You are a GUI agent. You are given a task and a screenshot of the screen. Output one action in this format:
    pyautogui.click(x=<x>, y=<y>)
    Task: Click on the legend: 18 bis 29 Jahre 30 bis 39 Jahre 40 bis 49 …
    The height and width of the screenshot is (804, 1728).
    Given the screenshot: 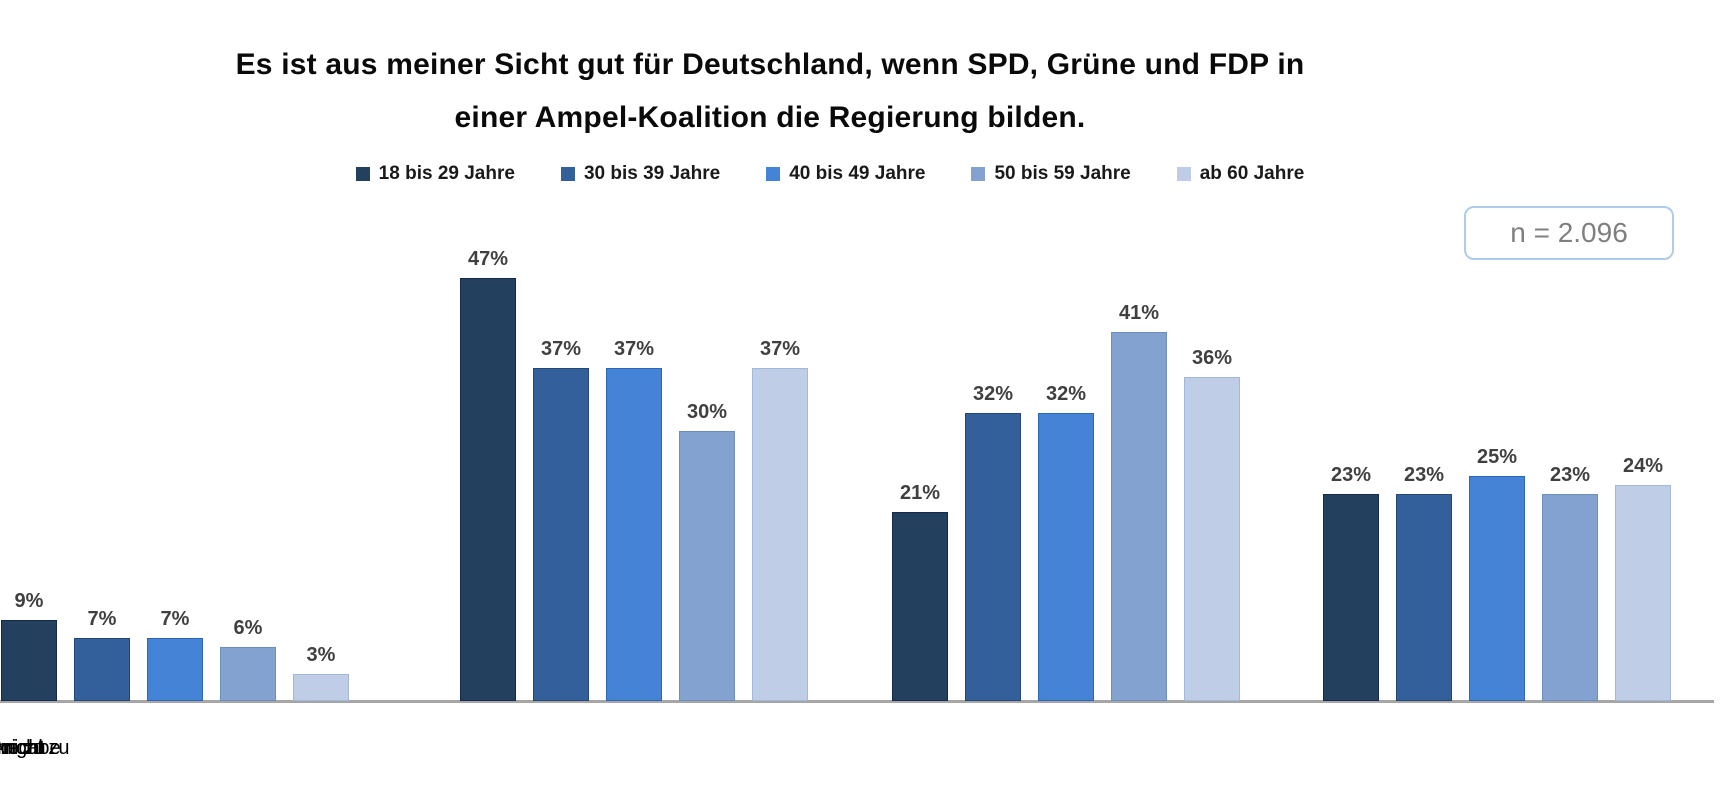 What is the action you would take?
    pyautogui.click(x=830, y=174)
    